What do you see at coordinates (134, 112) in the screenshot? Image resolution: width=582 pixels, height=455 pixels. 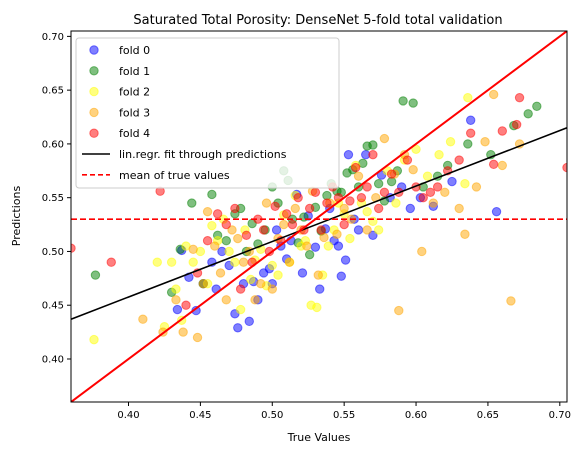 I see `legend-label-fold-3: fold 3` at bounding box center [134, 112].